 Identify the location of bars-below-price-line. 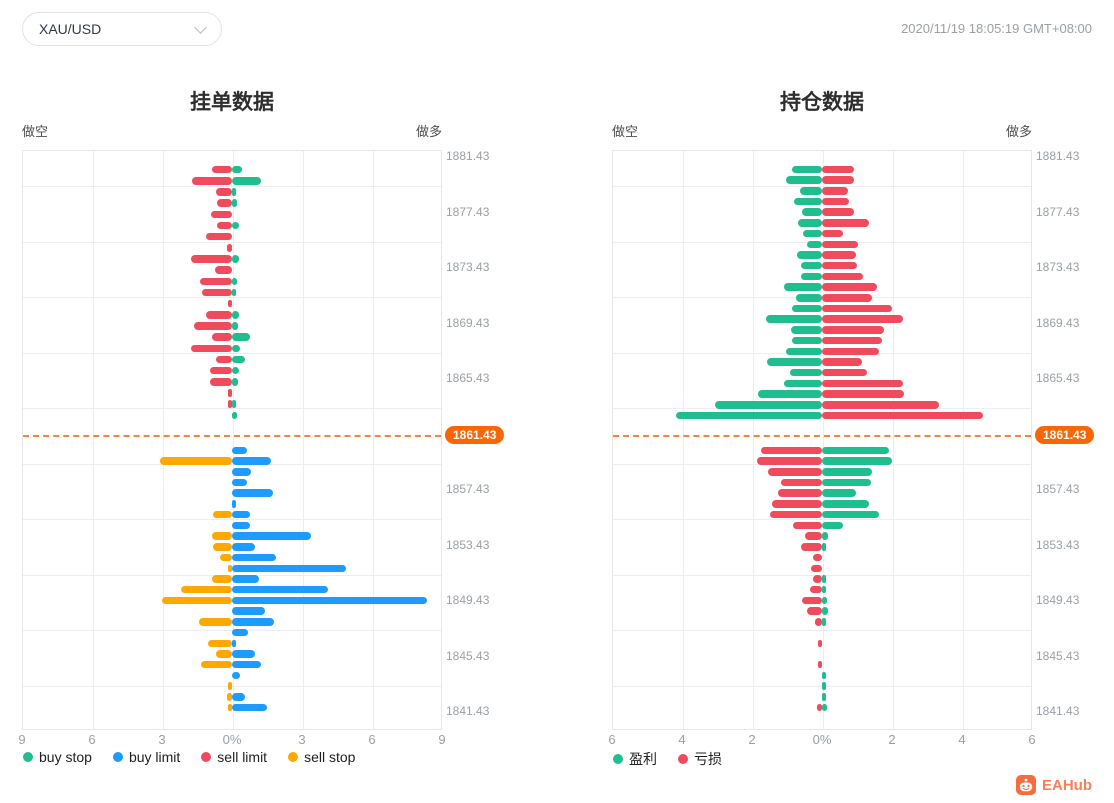
(232, 582).